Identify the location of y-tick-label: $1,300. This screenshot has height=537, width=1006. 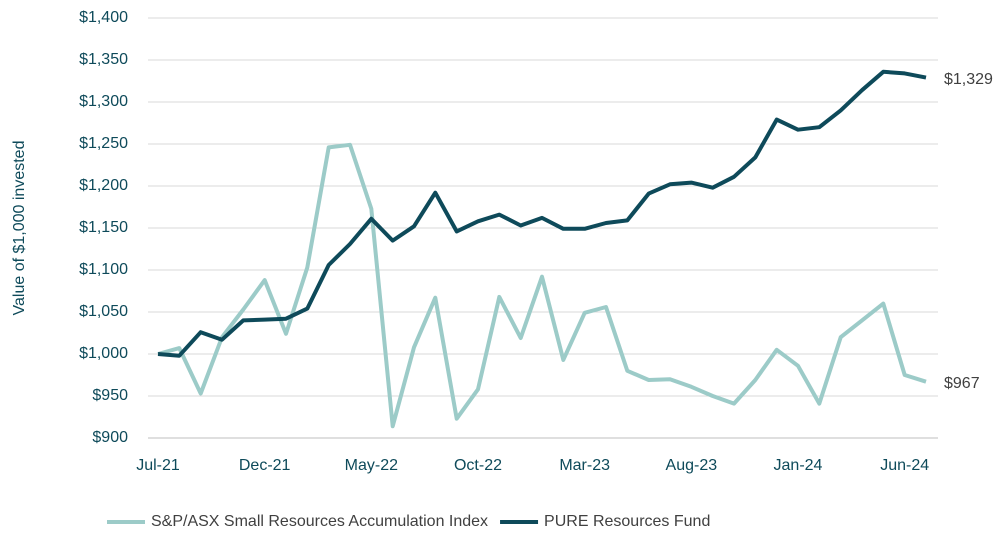
(103, 101).